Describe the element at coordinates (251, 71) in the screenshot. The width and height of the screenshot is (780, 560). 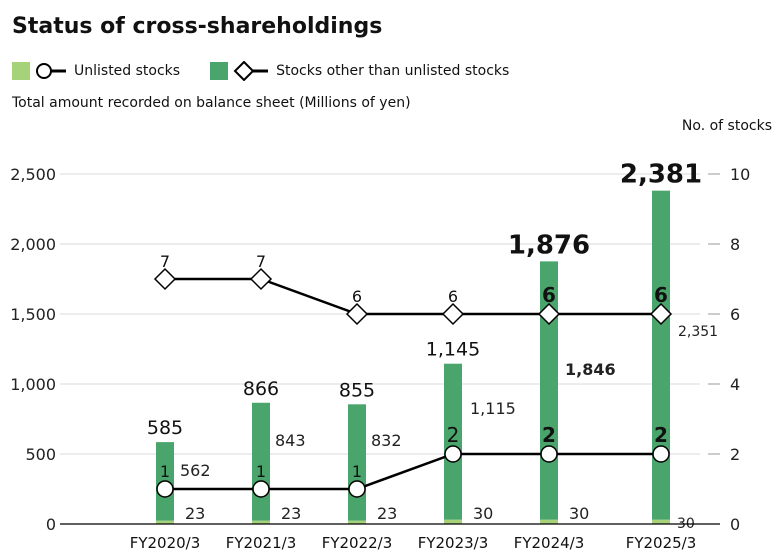
I see `diamond-marker-icon` at that location.